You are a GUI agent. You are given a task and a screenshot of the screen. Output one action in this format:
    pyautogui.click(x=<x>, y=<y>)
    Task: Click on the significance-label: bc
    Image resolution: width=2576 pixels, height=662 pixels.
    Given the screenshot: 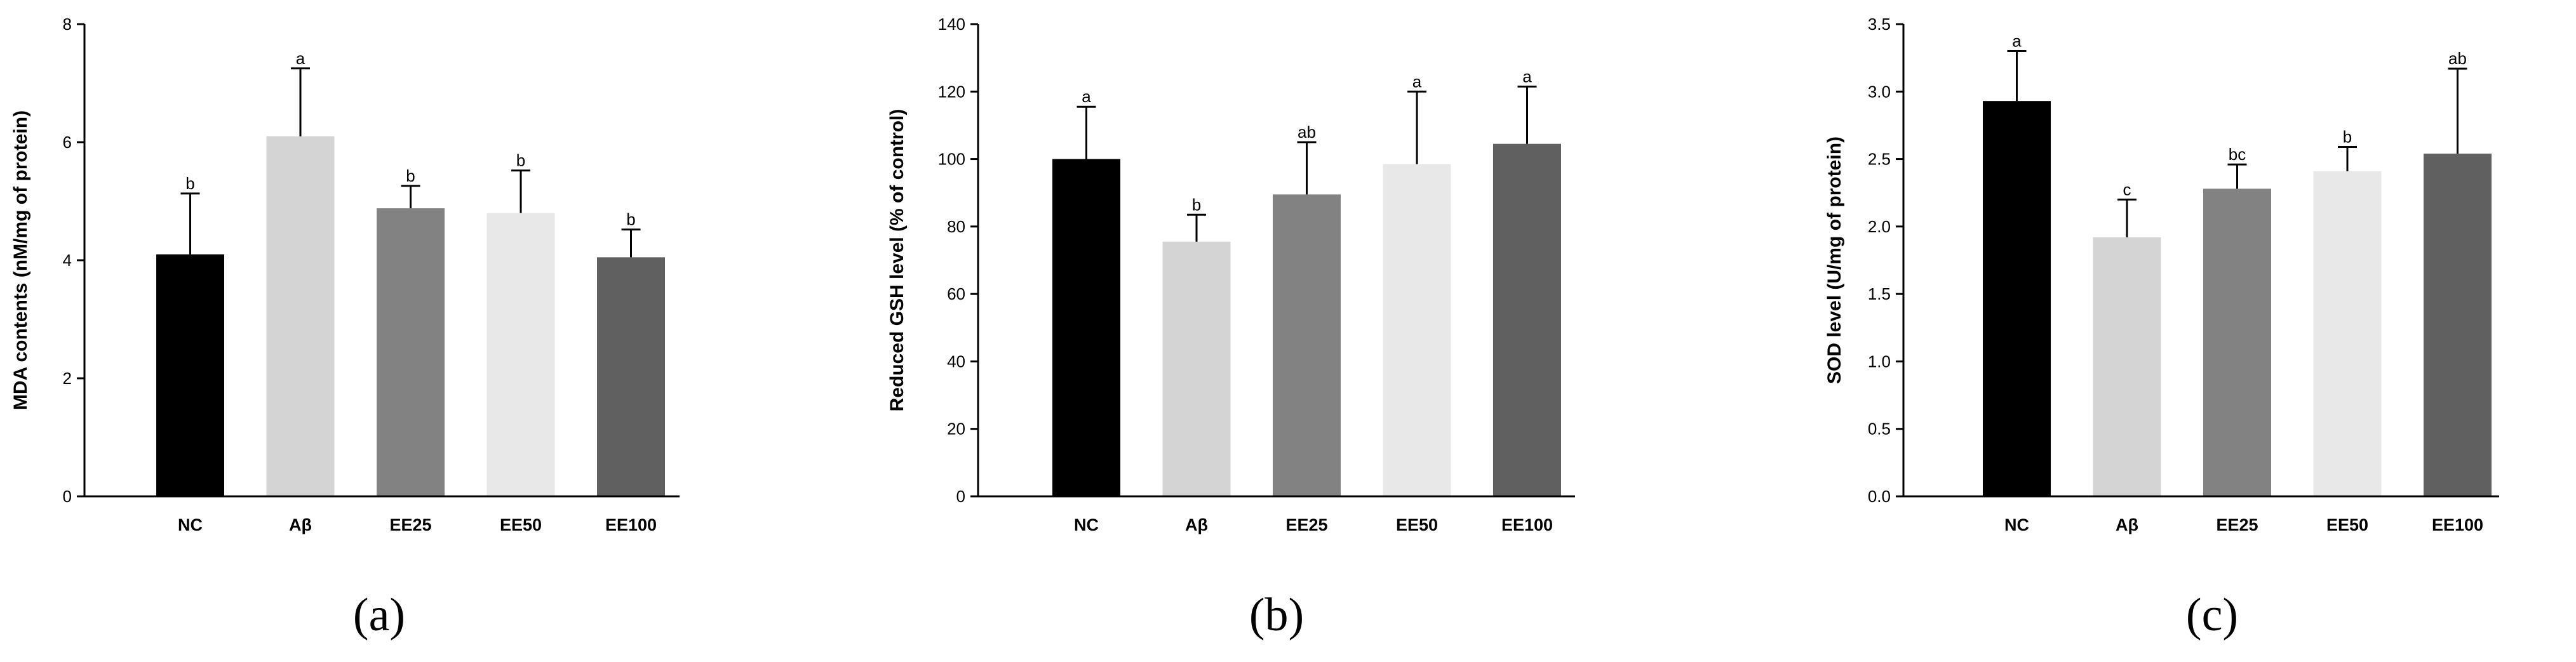 What is the action you would take?
    pyautogui.click(x=2237, y=154)
    